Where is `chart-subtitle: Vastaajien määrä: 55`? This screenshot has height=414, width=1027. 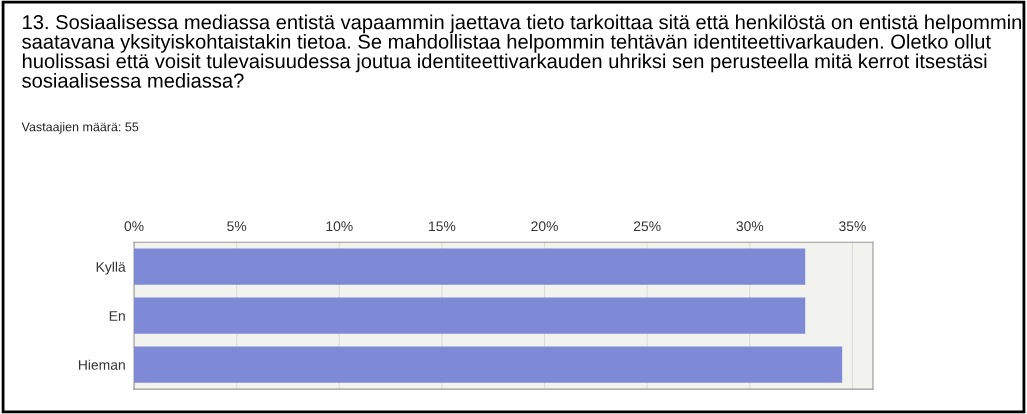
chart-subtitle: Vastaajien määrä: 55 is located at coordinates (80, 128).